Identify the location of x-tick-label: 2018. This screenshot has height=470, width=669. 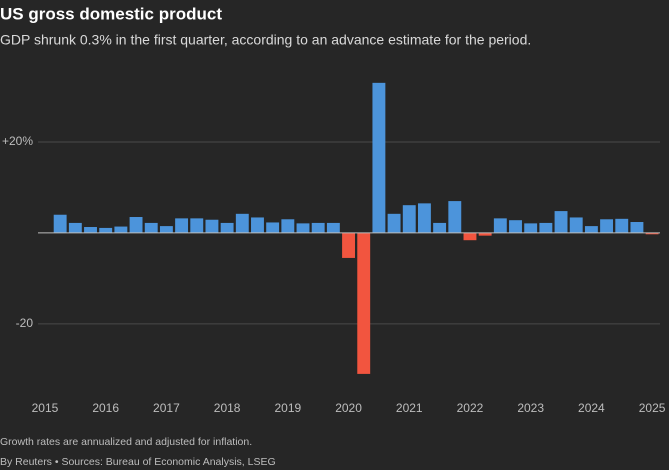
(227, 408).